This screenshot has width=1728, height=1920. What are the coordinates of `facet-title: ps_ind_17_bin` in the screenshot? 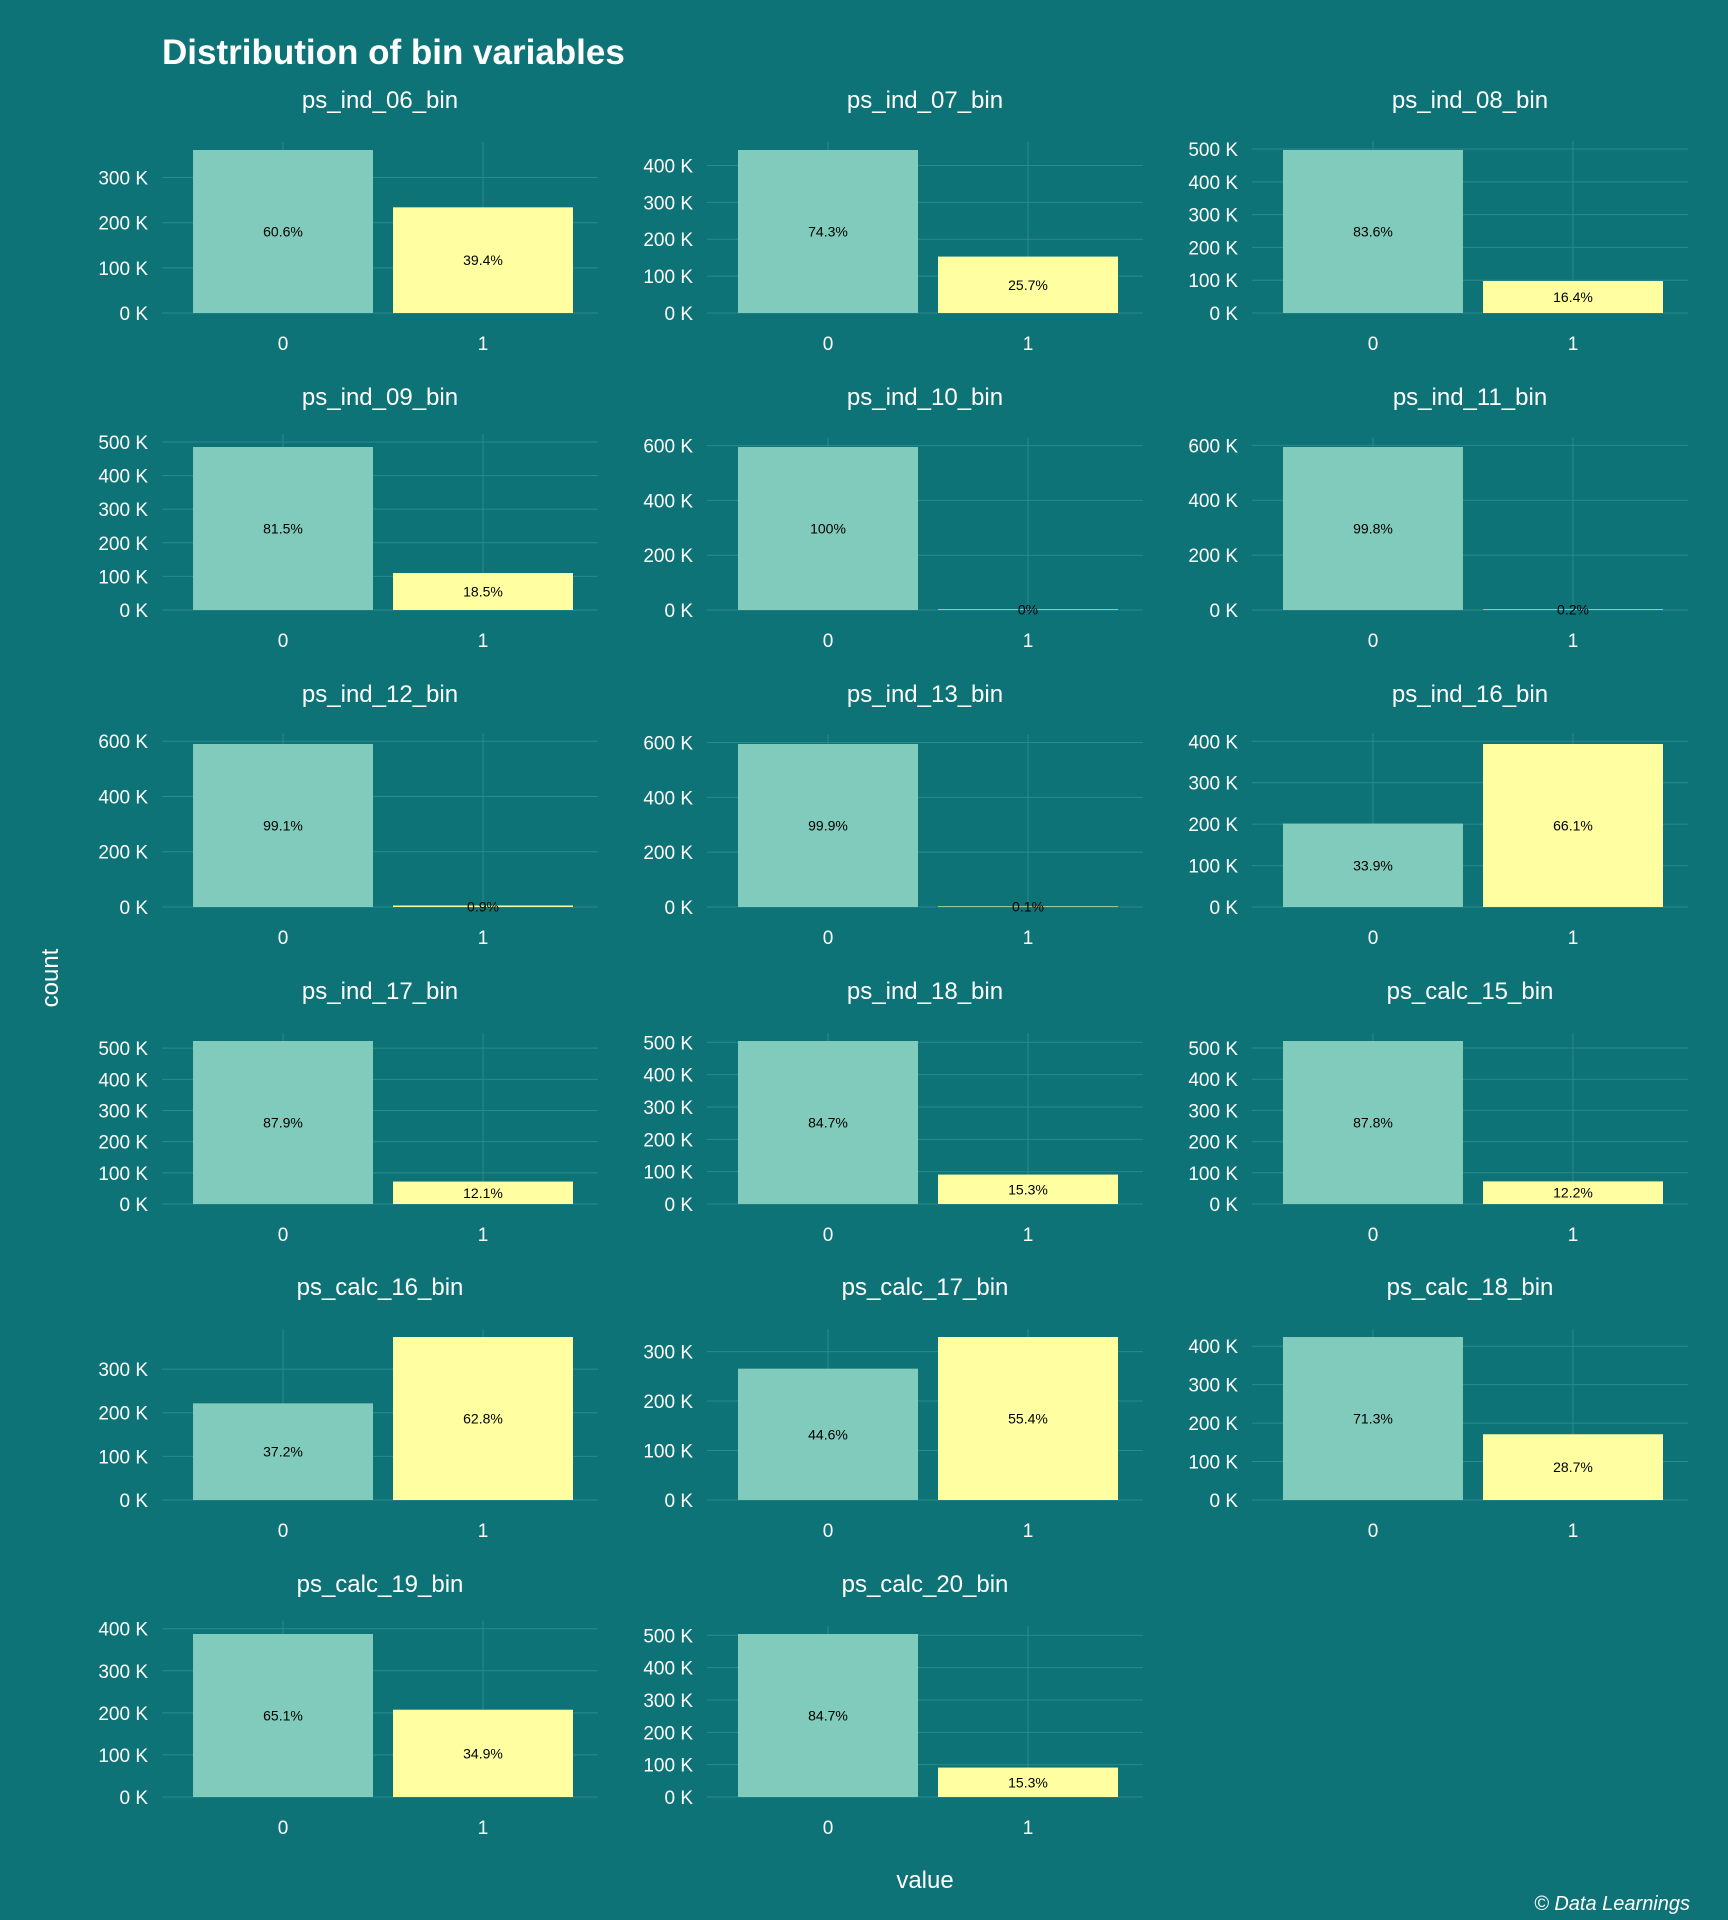 It's located at (380, 991).